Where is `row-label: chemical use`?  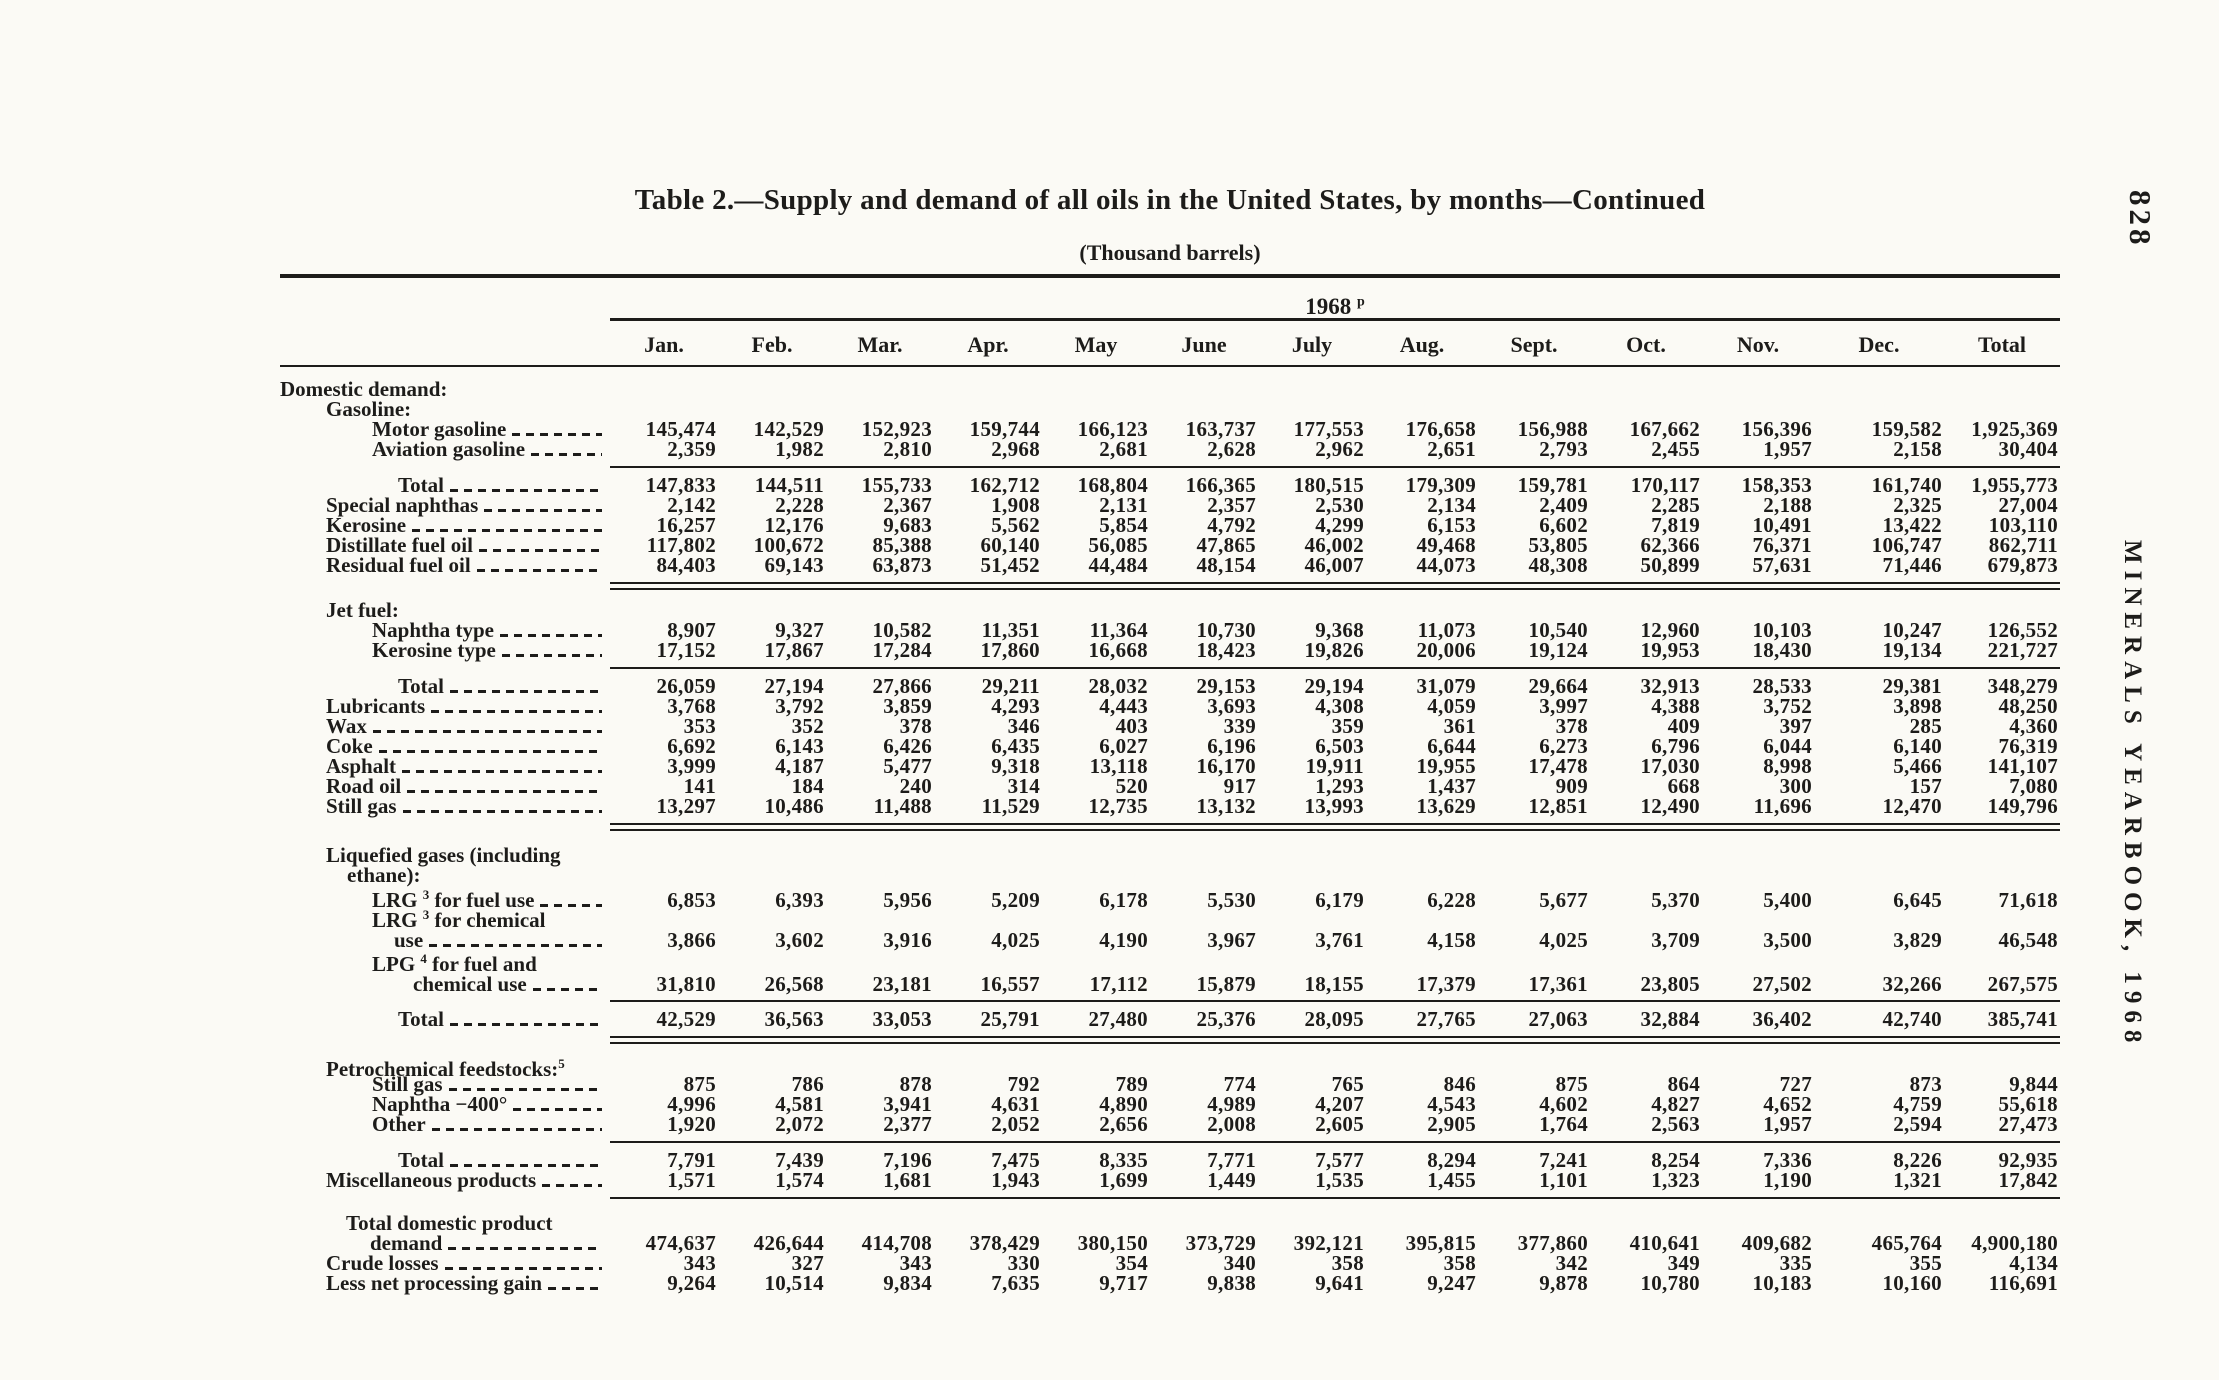 row-label: chemical use is located at coordinates (470, 984).